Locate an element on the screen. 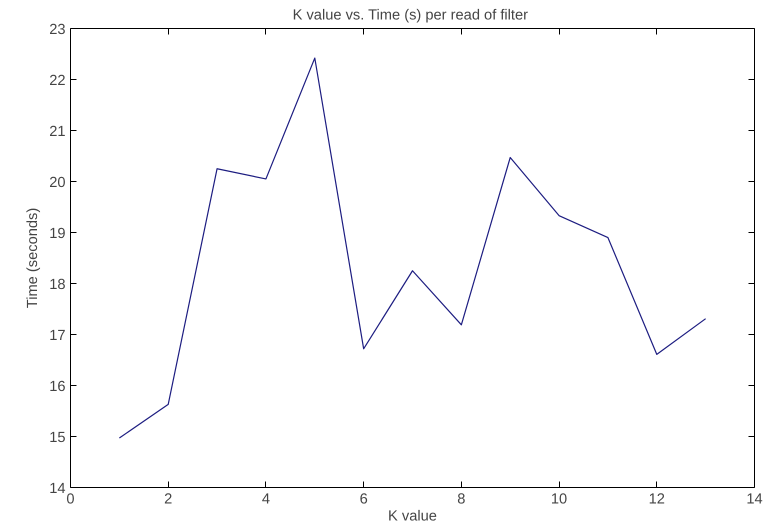 This screenshot has width=766, height=527. x-tick-label: 2 is located at coordinates (168, 500).